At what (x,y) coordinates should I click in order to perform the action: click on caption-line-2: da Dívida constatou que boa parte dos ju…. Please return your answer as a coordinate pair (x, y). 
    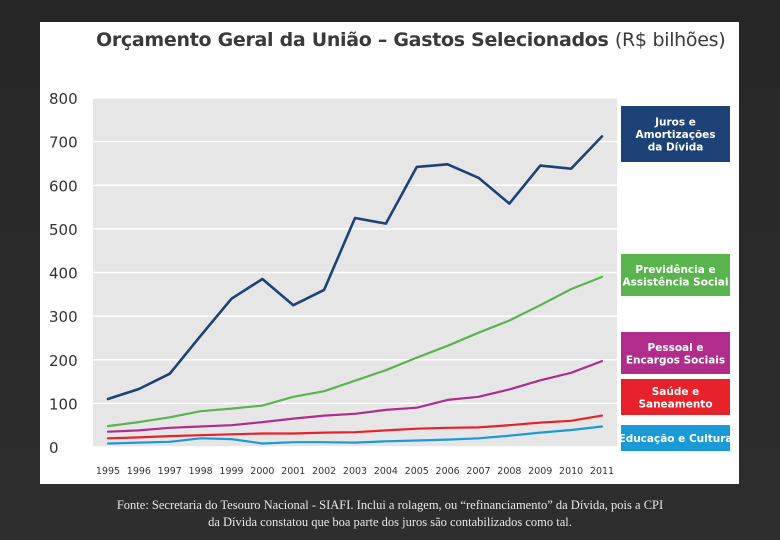
    Looking at the image, I should click on (390, 522).